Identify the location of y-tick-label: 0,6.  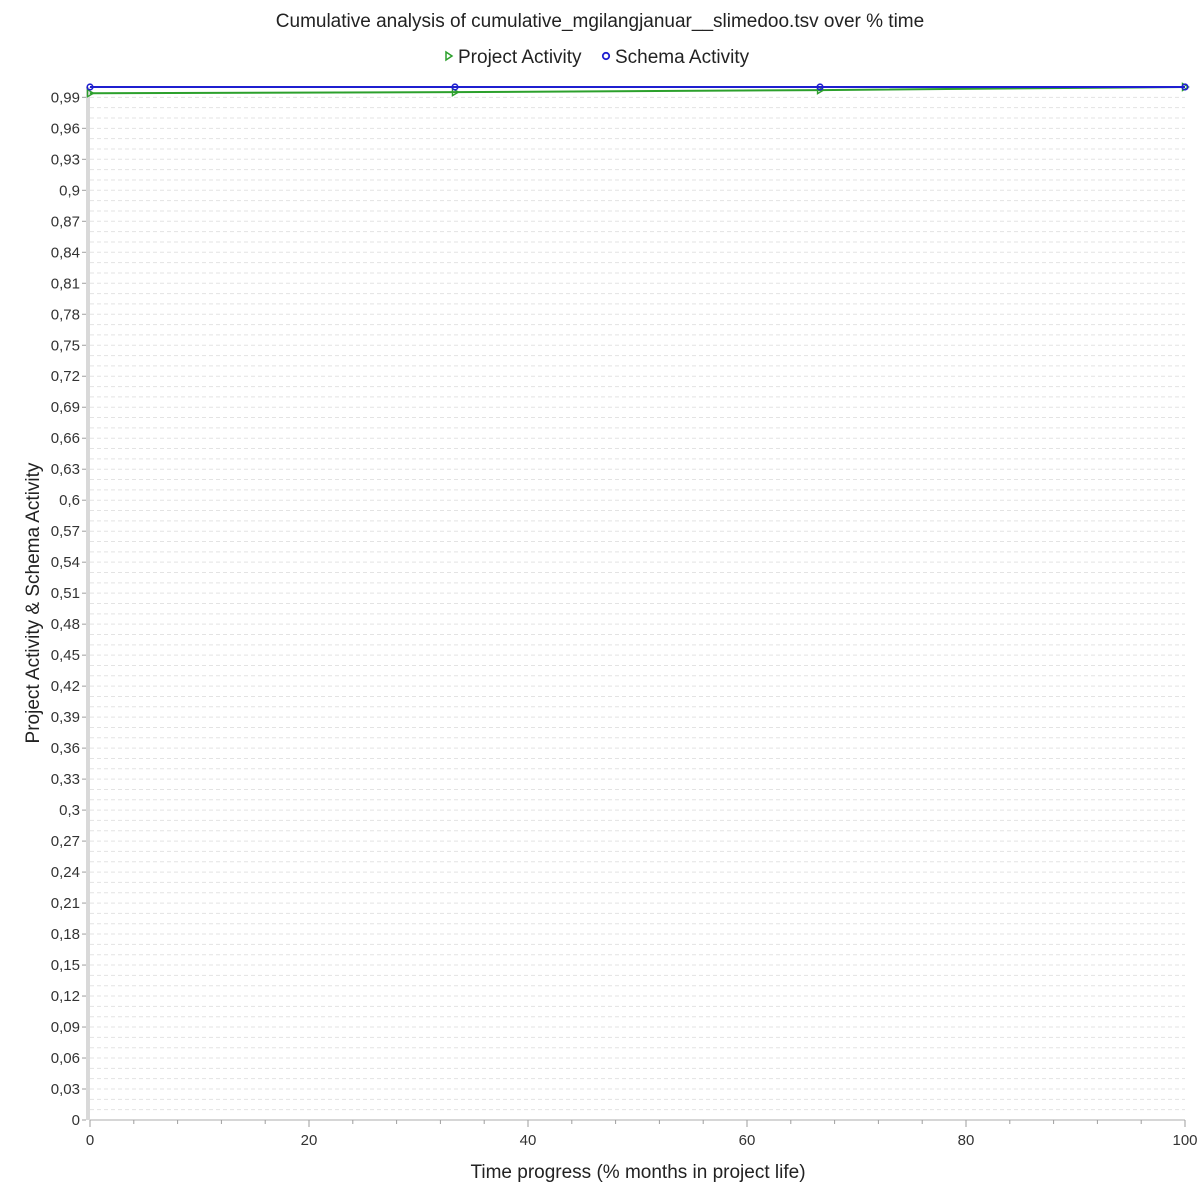
(69, 500).